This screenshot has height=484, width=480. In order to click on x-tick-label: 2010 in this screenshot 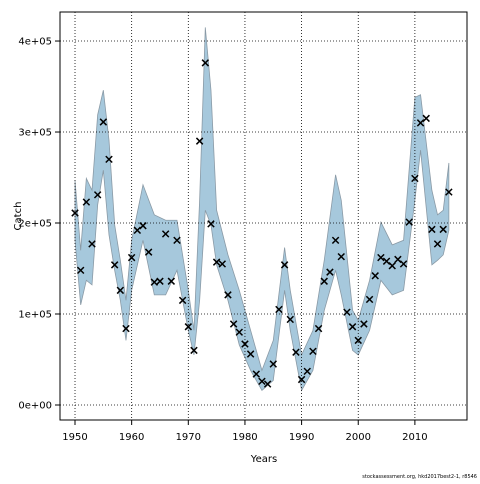, I will do `click(414, 437)`.